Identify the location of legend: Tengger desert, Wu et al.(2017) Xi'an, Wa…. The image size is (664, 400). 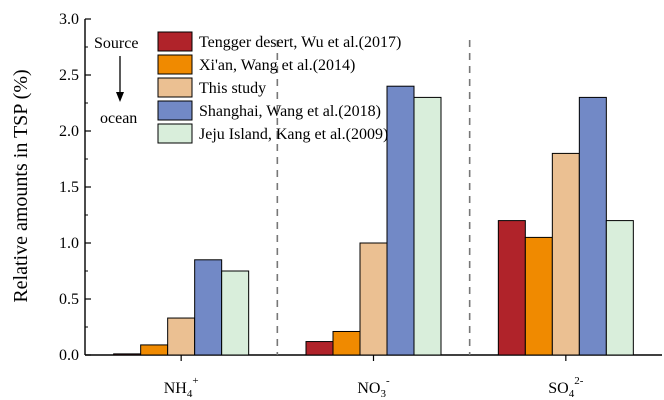
(279, 87).